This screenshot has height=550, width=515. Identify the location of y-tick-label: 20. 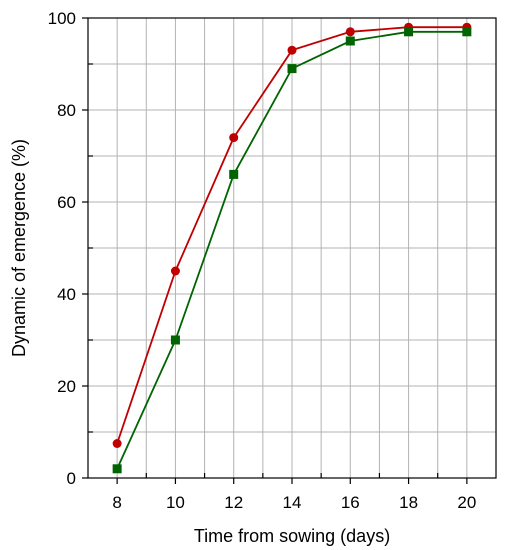
(66, 386).